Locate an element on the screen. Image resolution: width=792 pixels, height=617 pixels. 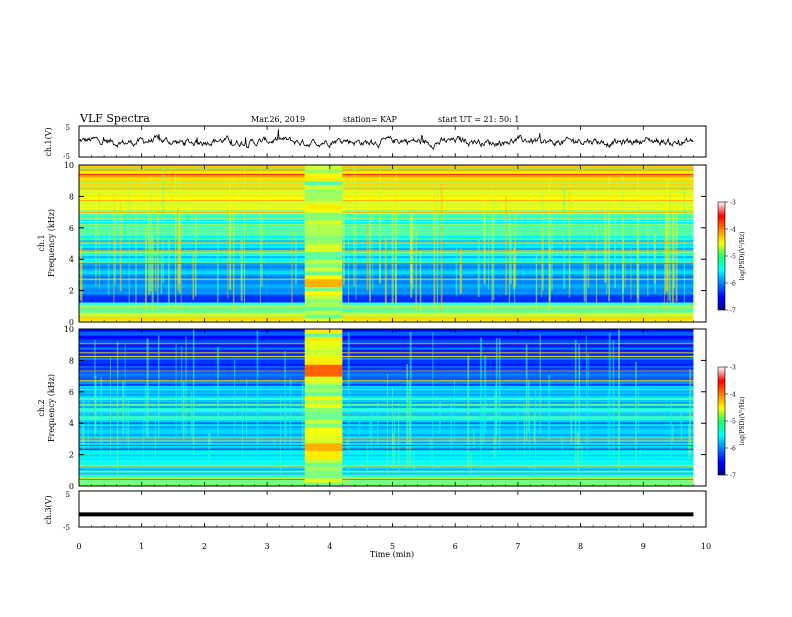
ch1-frequency-label: Frequency (kHz) is located at coordinates (51, 243).